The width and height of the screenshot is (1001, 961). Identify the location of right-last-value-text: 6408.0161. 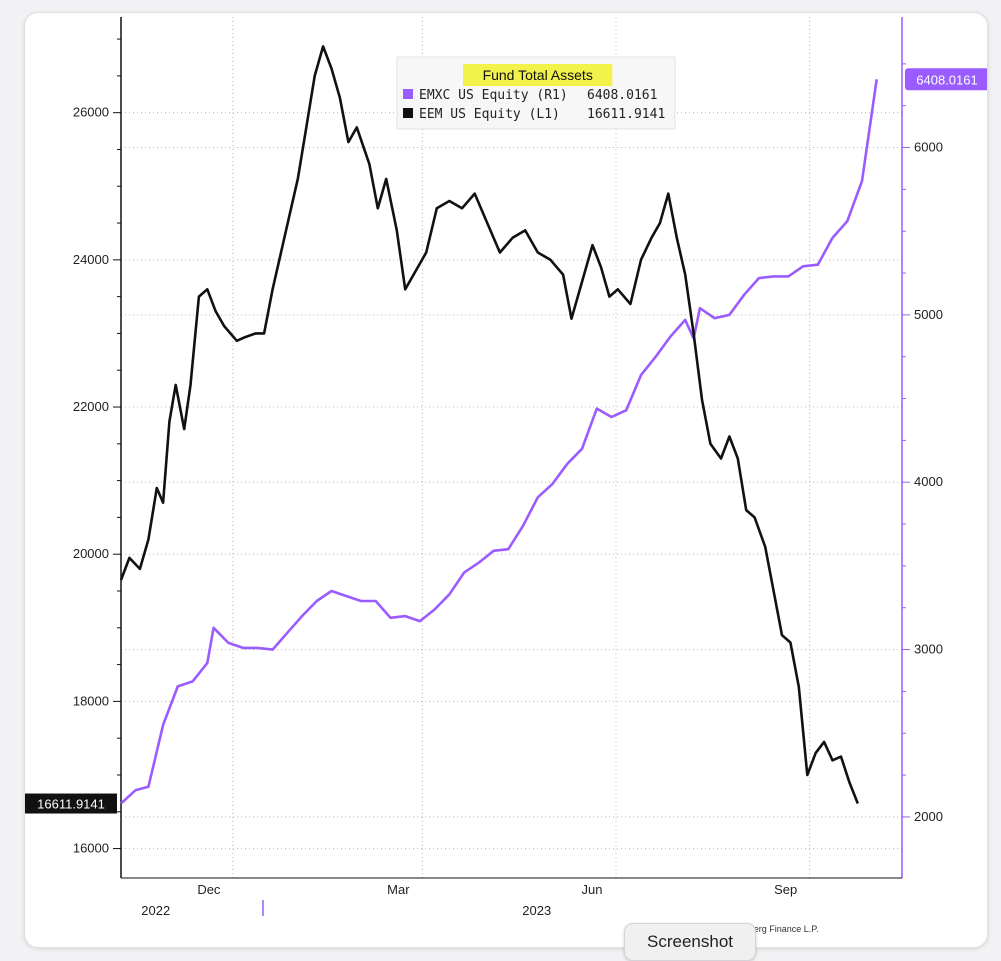
(946, 79).